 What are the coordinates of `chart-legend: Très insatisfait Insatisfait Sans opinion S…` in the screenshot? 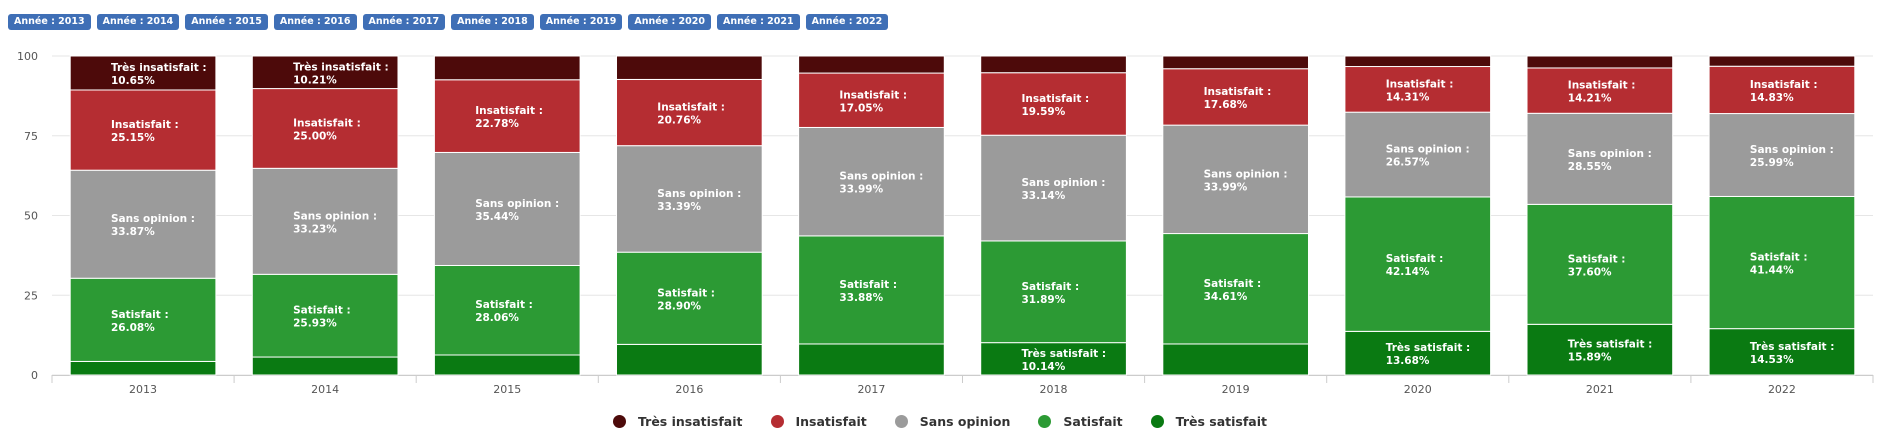 It's located at (940, 421).